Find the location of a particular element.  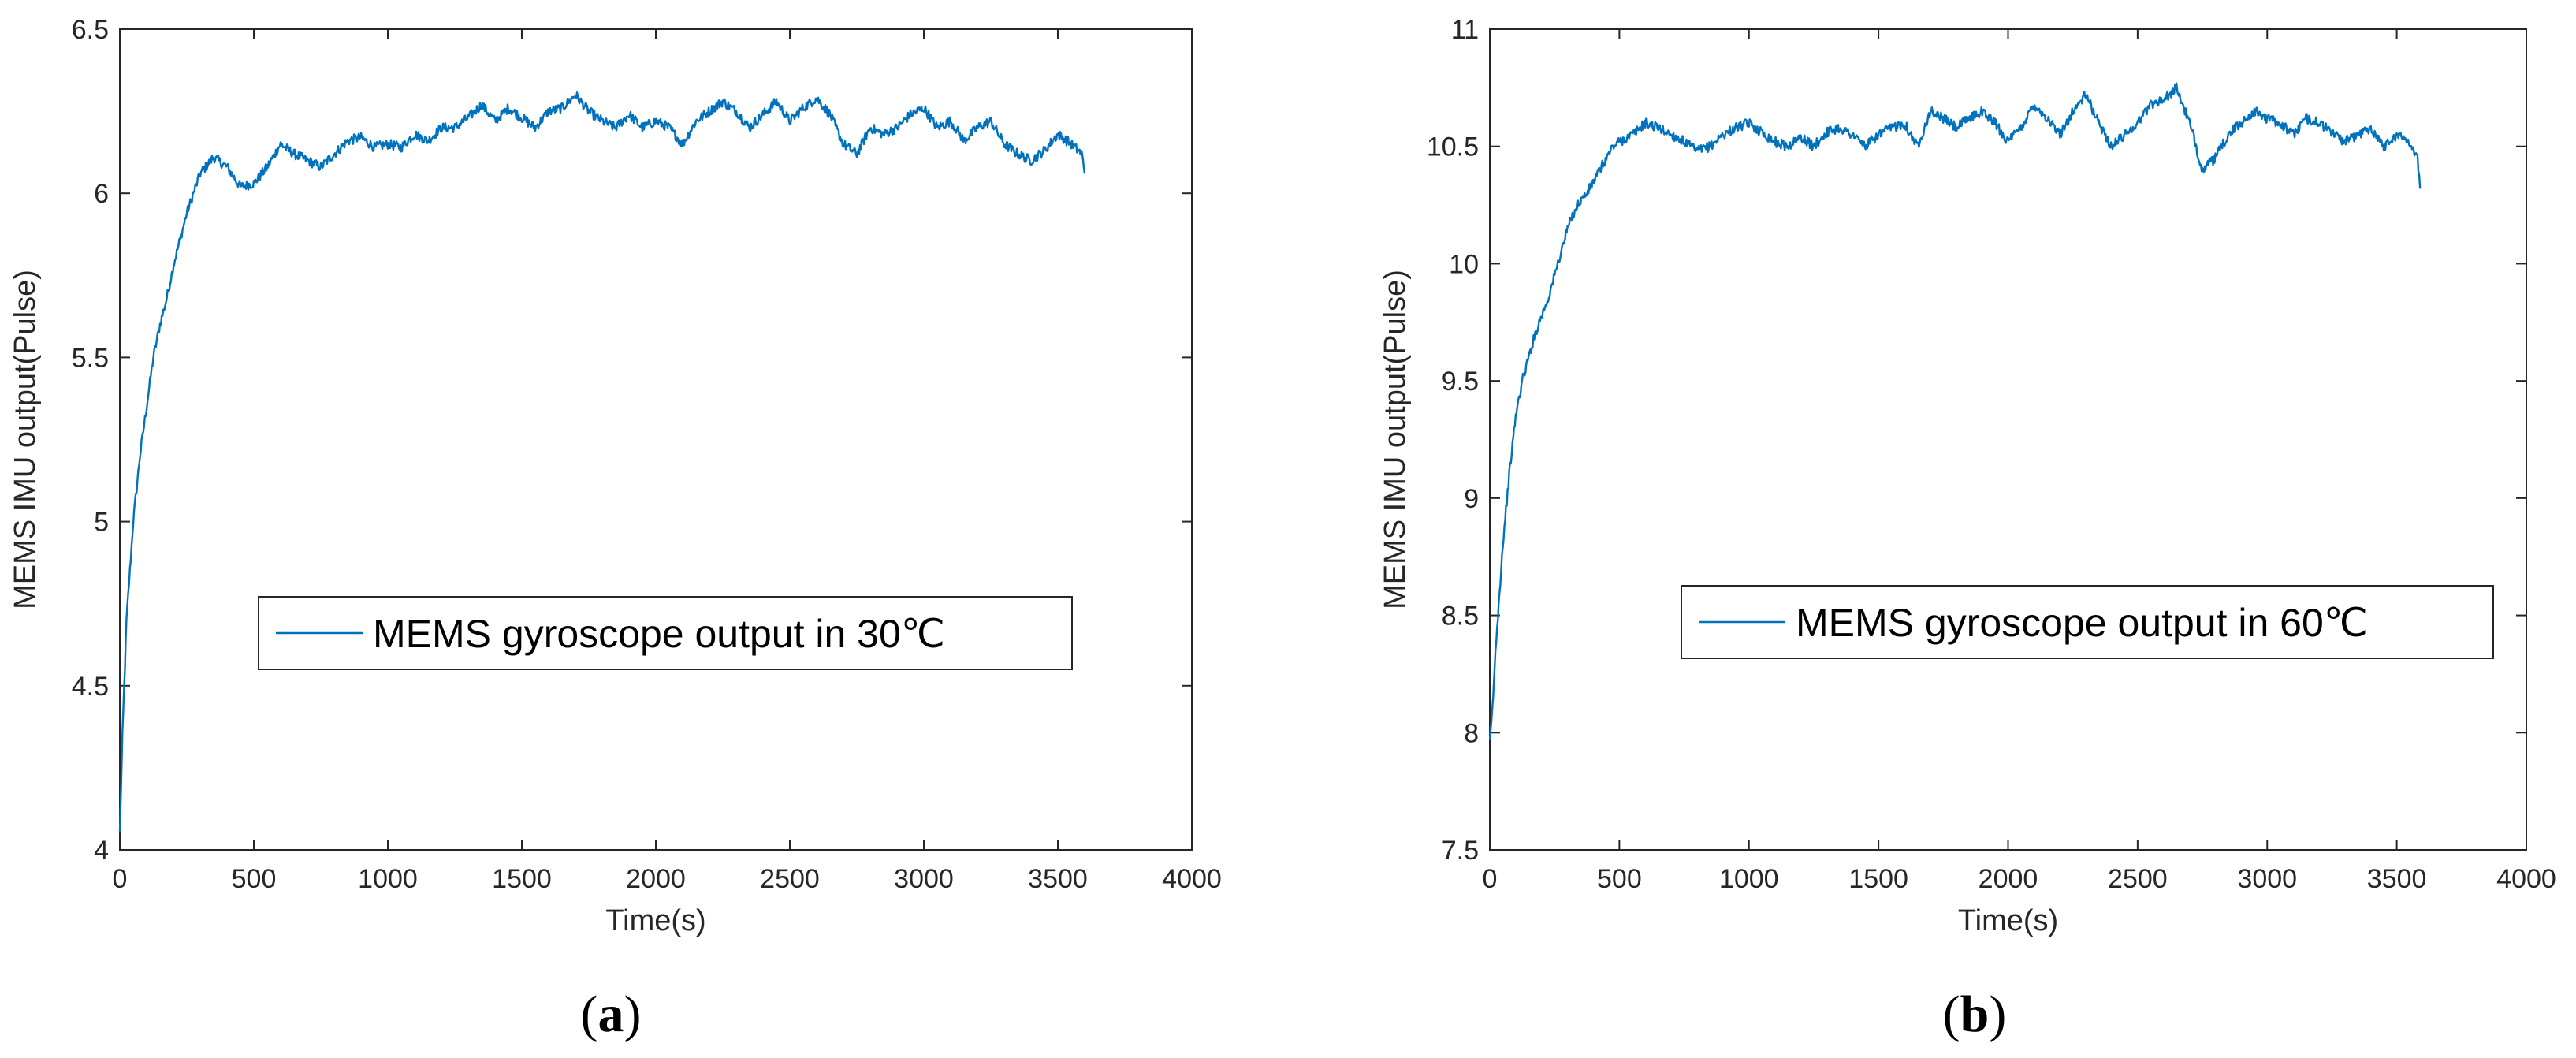

legend-entry-a: MEMS gyroscope output in 30℃ is located at coordinates (659, 634).